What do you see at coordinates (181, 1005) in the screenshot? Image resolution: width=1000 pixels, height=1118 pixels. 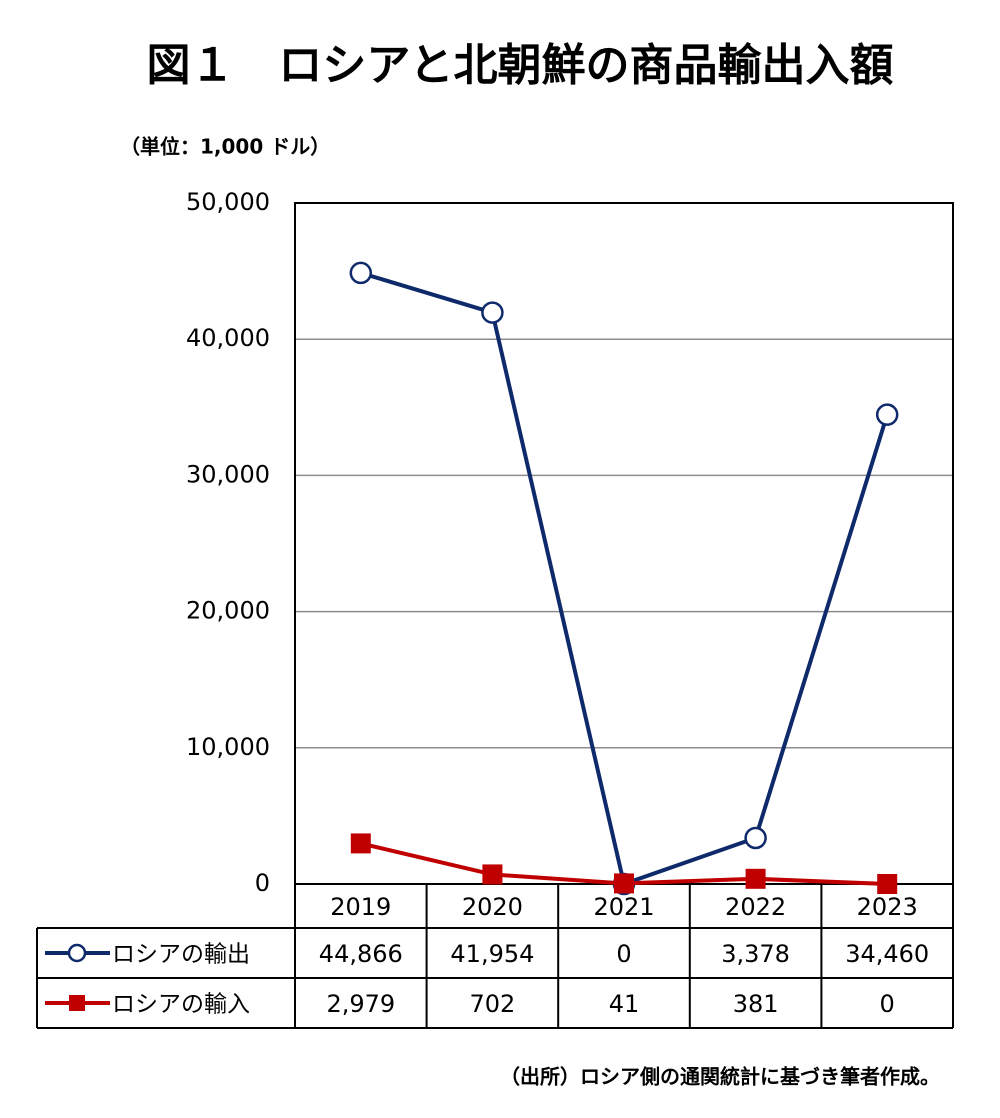 I see `legend-label: ロシアの輸入` at bounding box center [181, 1005].